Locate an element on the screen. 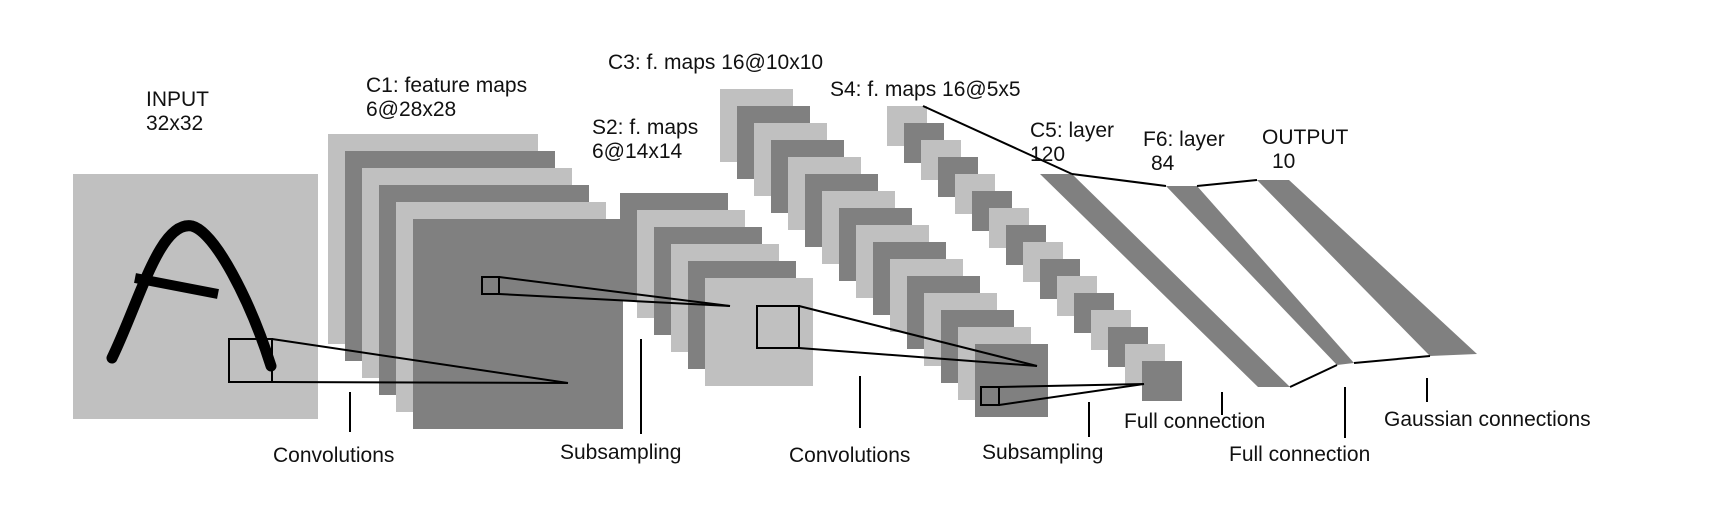 This screenshot has width=1718, height=511. c3-label: C3: f. maps 16@10x10 is located at coordinates (715, 63).